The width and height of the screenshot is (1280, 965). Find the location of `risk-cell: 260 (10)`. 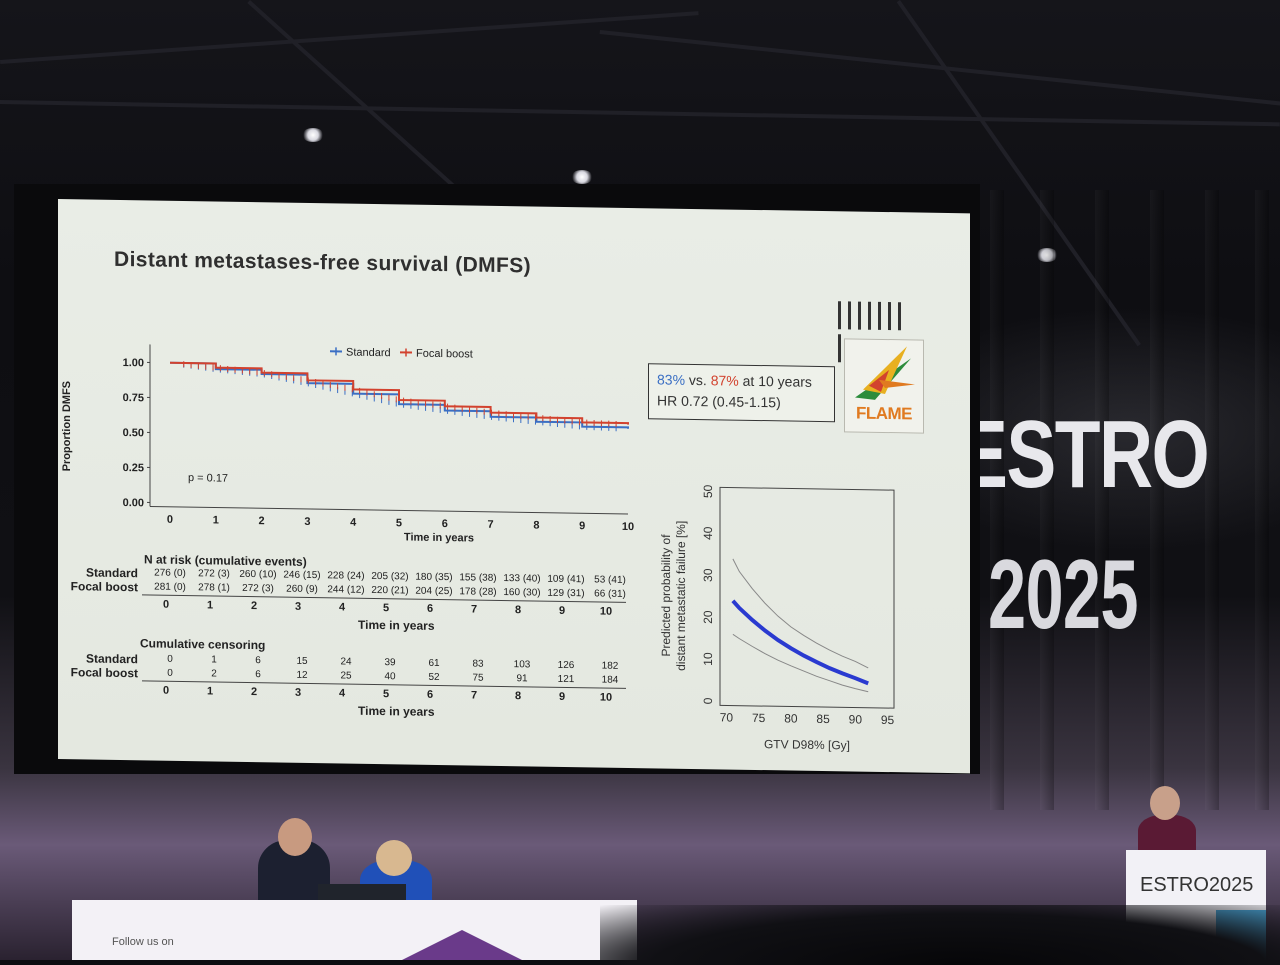

risk-cell: 260 (10) is located at coordinates (258, 575).